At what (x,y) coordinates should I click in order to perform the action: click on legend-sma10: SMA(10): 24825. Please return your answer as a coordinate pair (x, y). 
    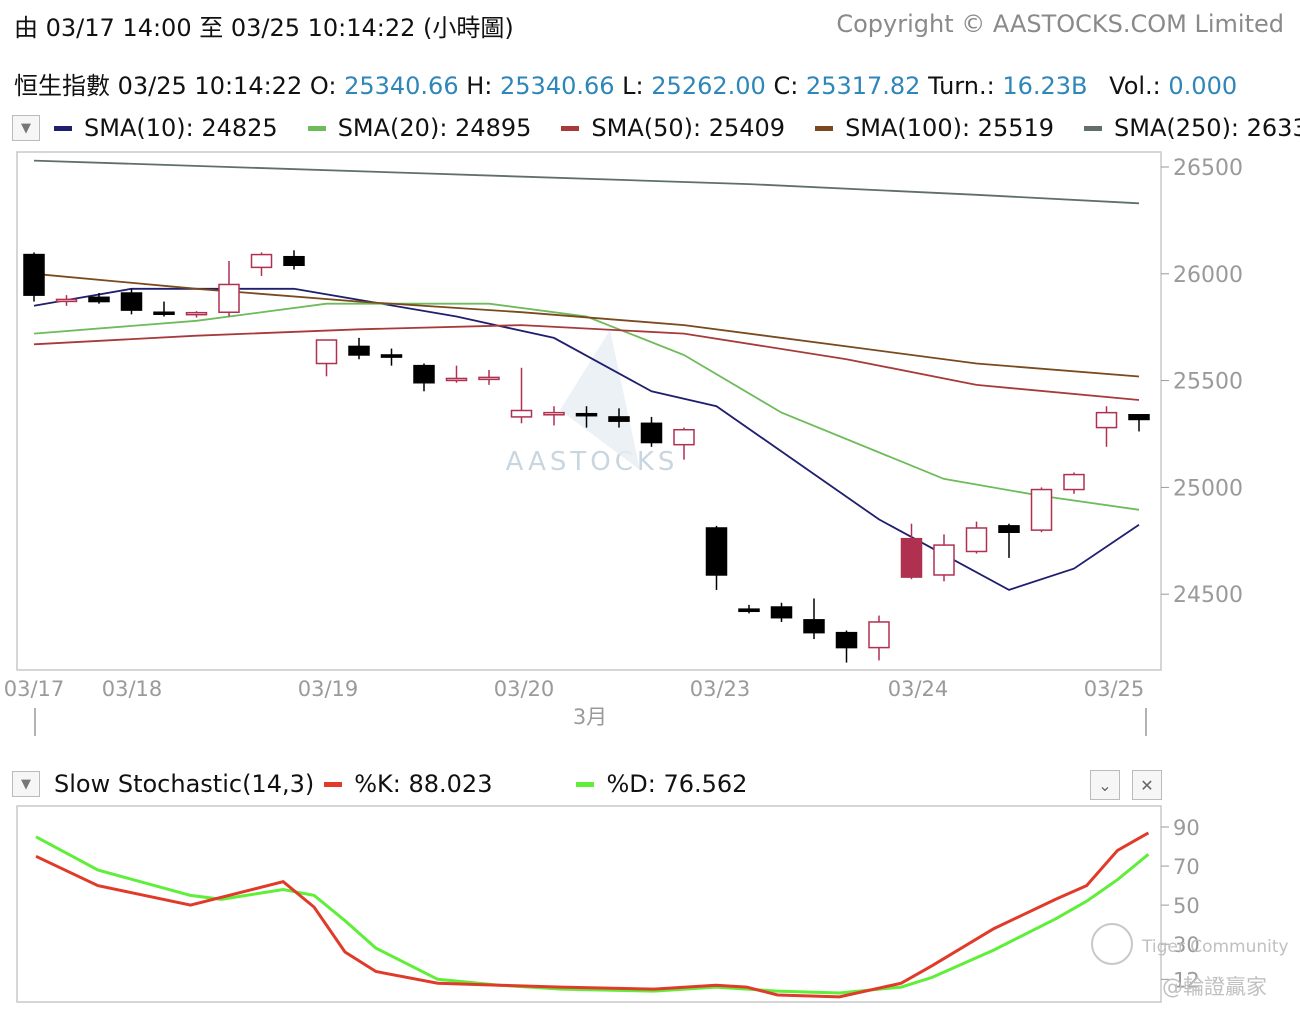
    Looking at the image, I should click on (166, 128).